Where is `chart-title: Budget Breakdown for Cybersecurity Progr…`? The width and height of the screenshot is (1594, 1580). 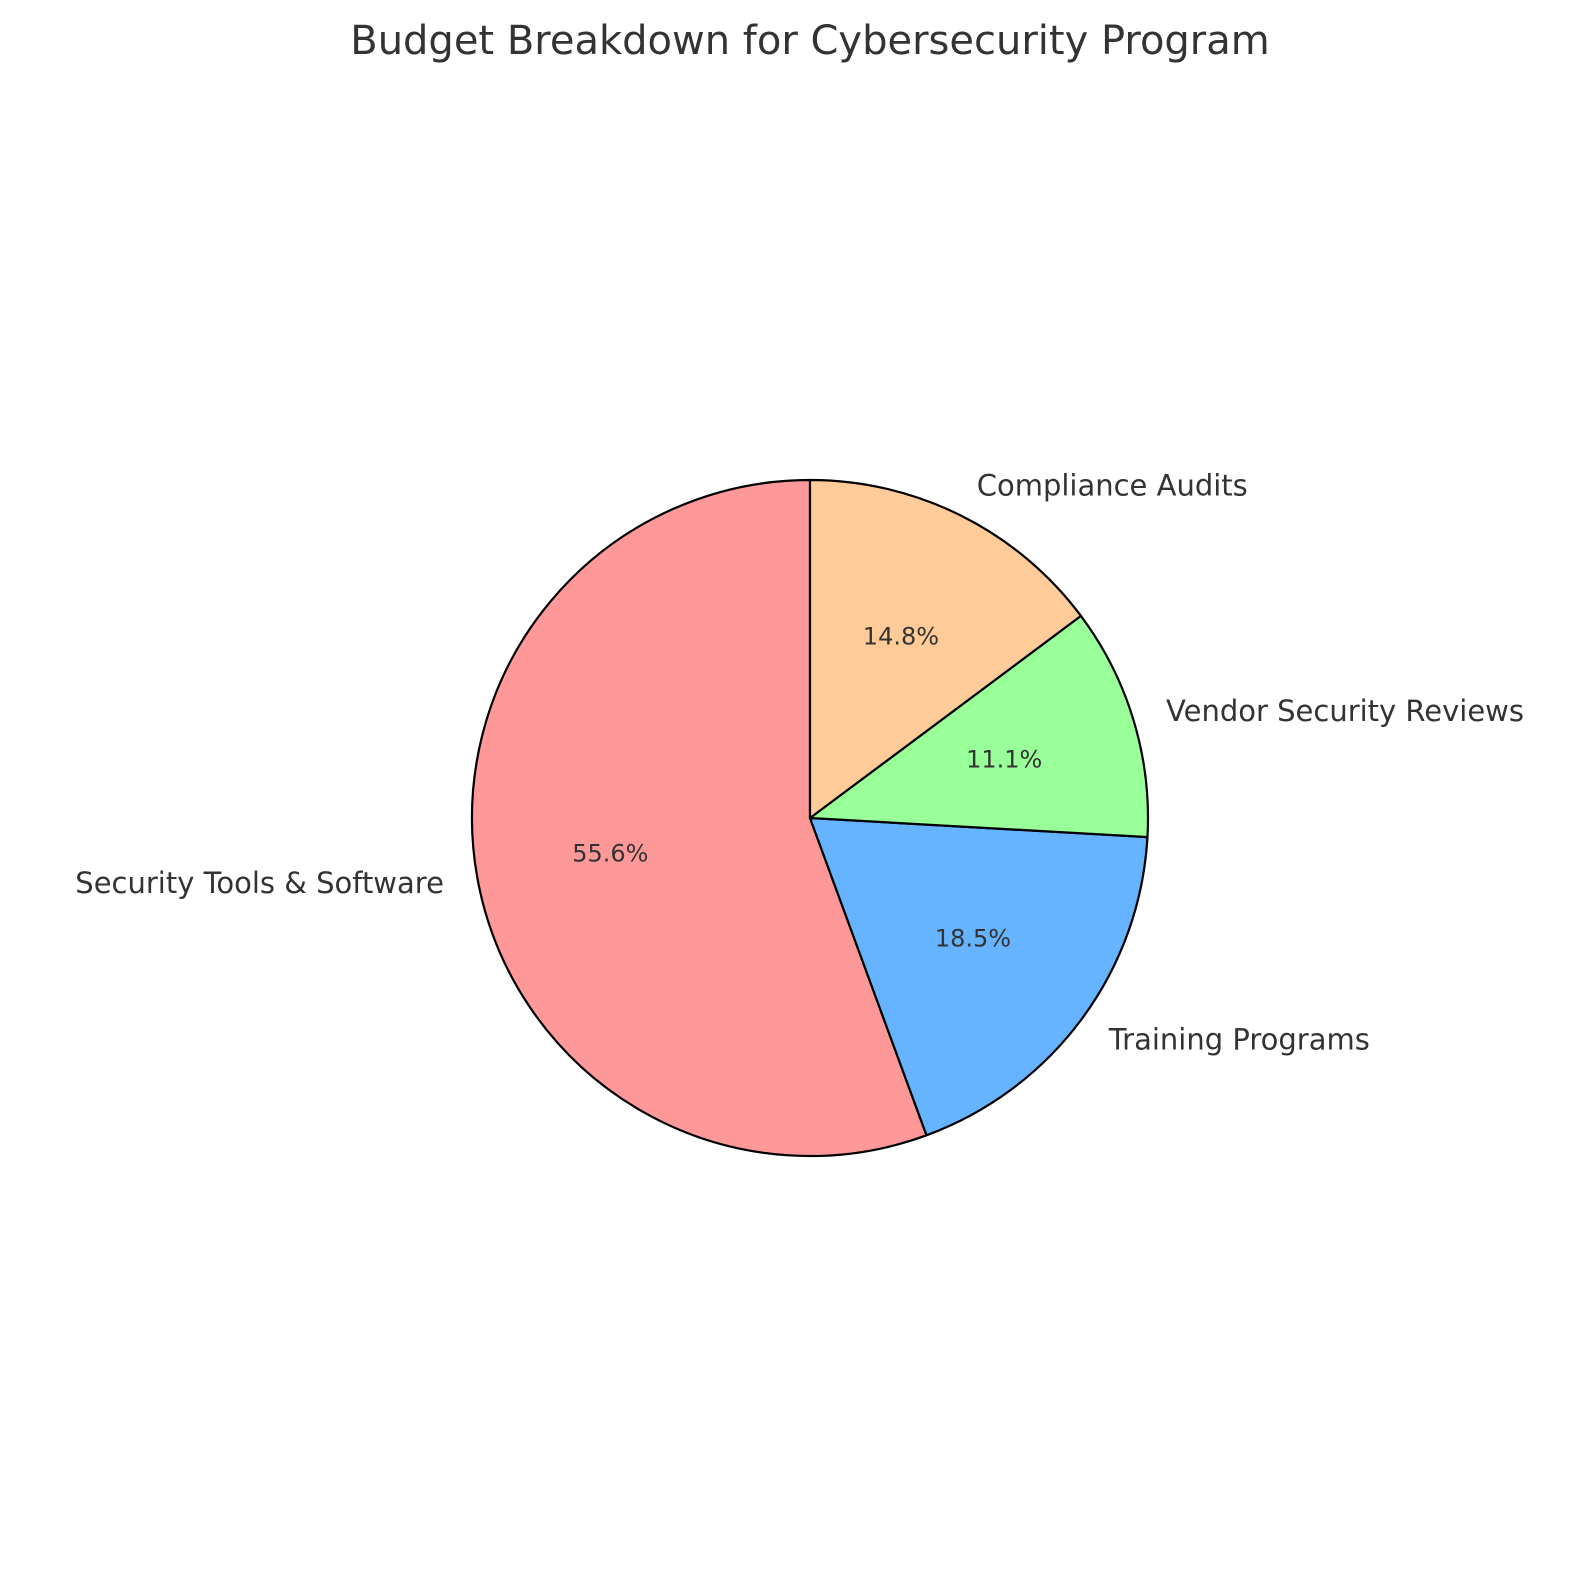
chart-title: Budget Breakdown for Cybersecurity Progr… is located at coordinates (809, 41).